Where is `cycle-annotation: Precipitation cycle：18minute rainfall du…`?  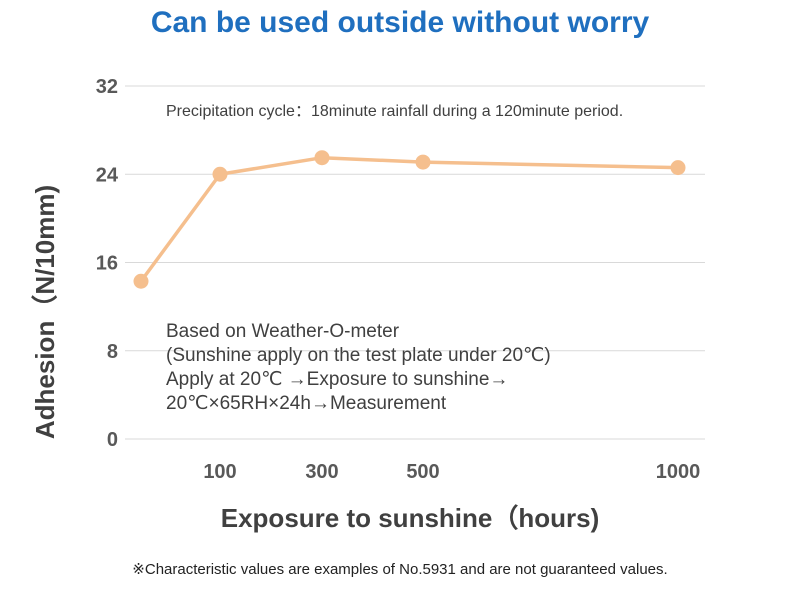
cycle-annotation: Precipitation cycle：18minute rainfall du… is located at coordinates (394, 111).